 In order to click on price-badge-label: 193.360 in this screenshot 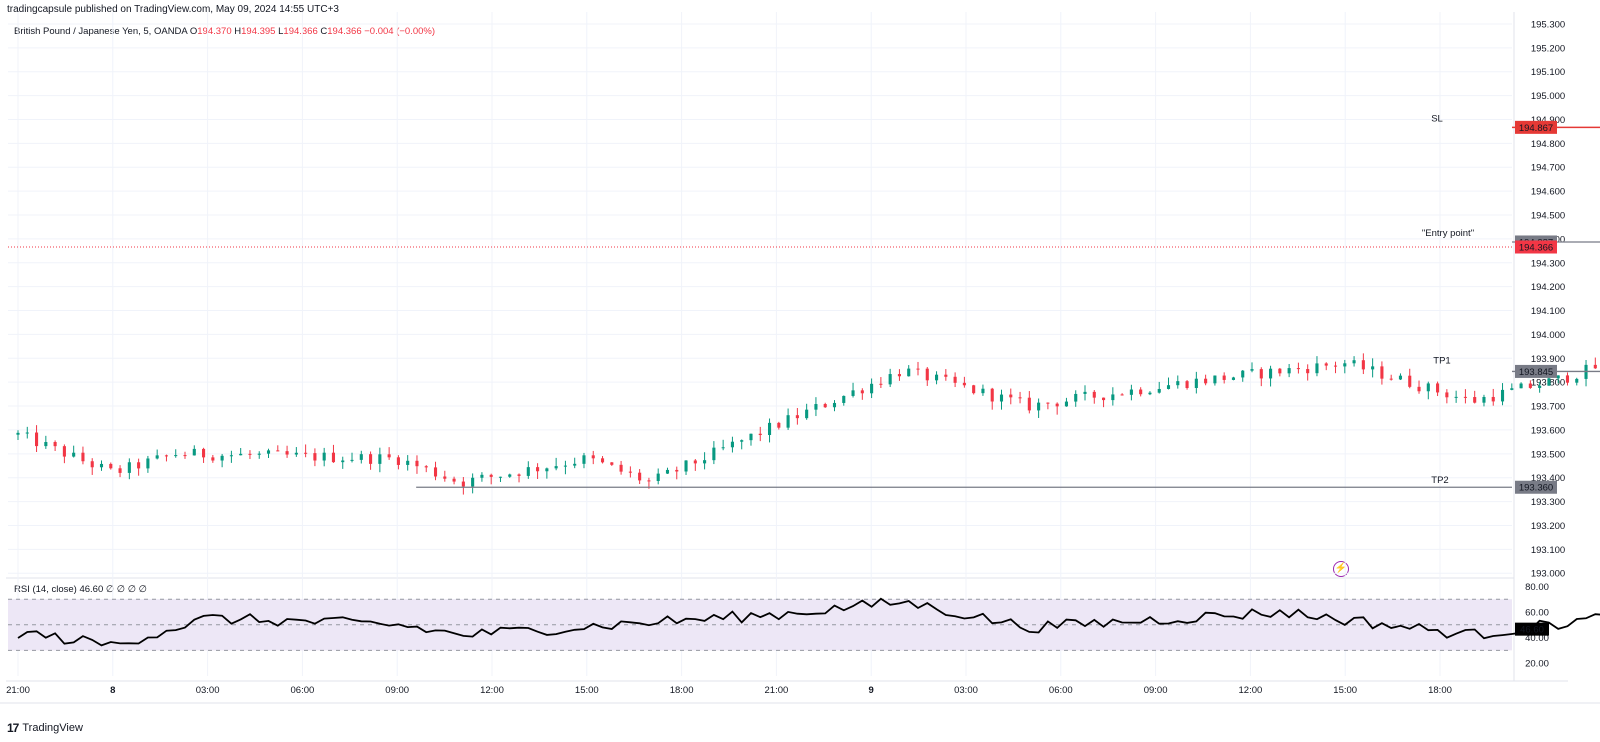, I will do `click(1536, 488)`.